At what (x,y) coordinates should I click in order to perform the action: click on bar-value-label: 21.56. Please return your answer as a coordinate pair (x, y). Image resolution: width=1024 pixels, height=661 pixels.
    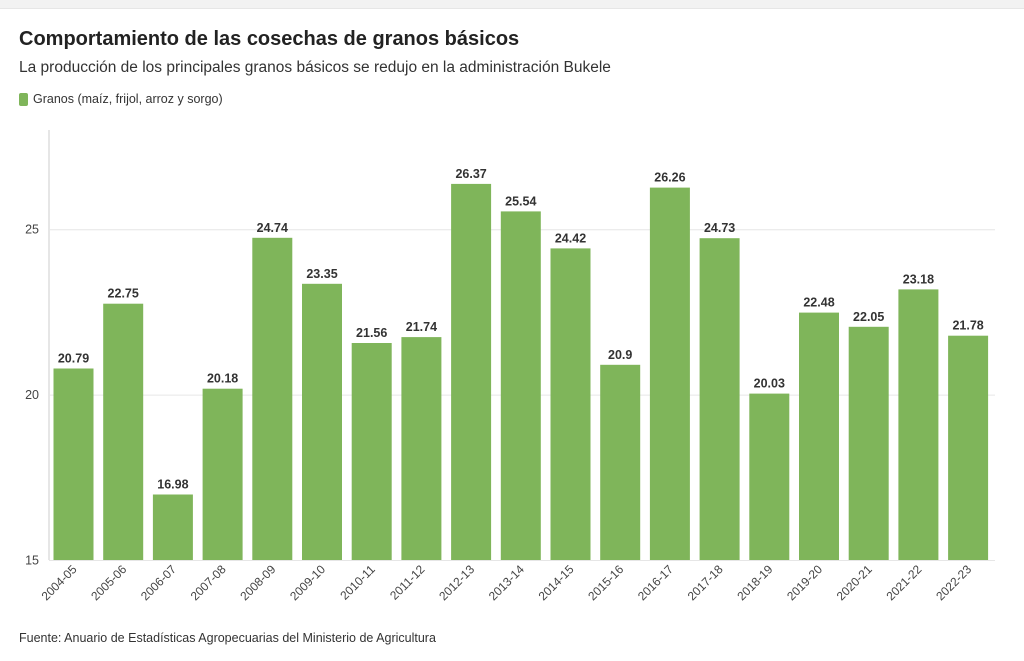
    Looking at the image, I should click on (371, 333).